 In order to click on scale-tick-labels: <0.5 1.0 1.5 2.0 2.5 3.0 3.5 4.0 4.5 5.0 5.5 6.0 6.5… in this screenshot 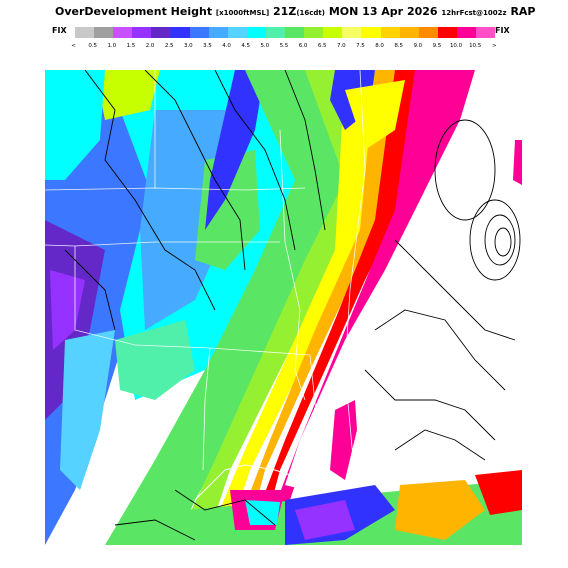, I will do `click(284, 46)`.